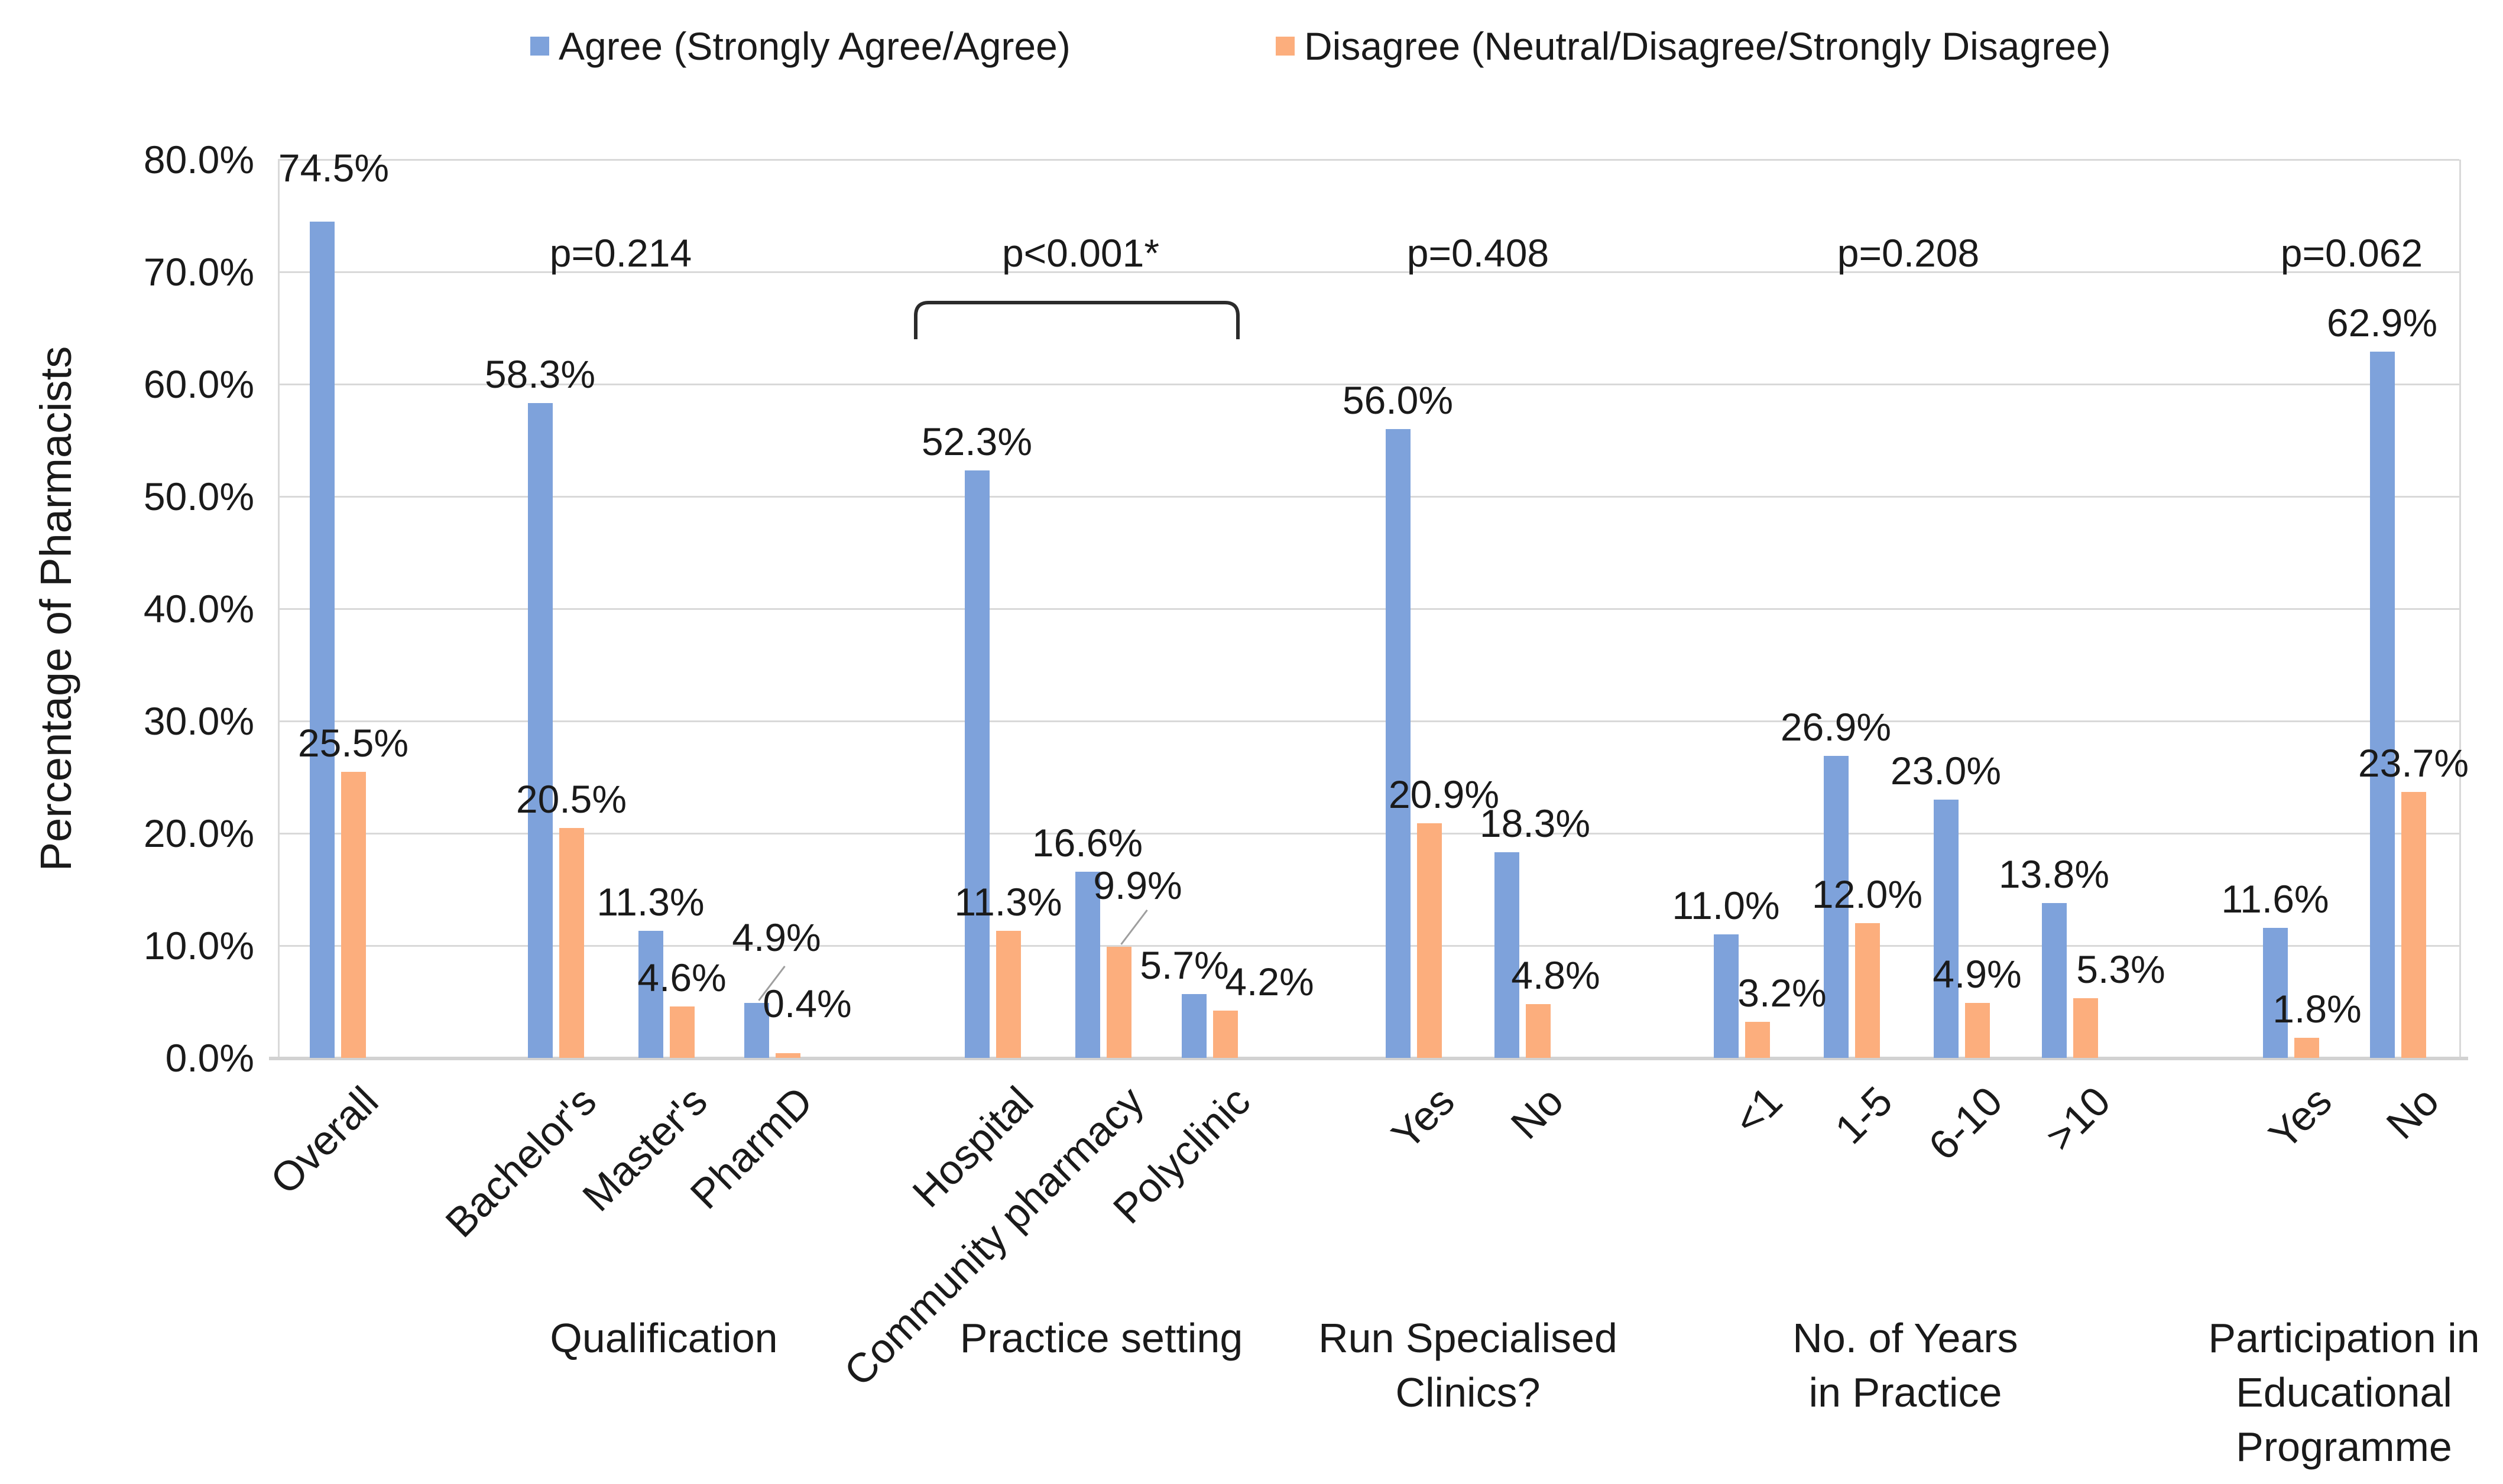 The width and height of the screenshot is (2503, 1484). Describe the element at coordinates (650, 902) in the screenshot. I see `value-label-agree-master-s-2: 11.3%` at that location.